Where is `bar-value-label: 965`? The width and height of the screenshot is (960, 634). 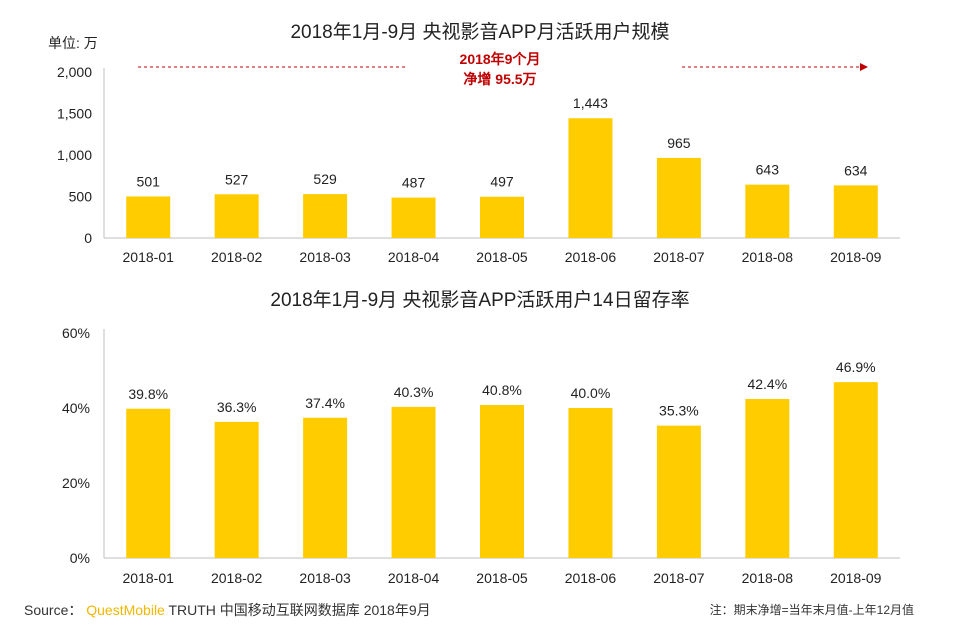 bar-value-label: 965 is located at coordinates (679, 143).